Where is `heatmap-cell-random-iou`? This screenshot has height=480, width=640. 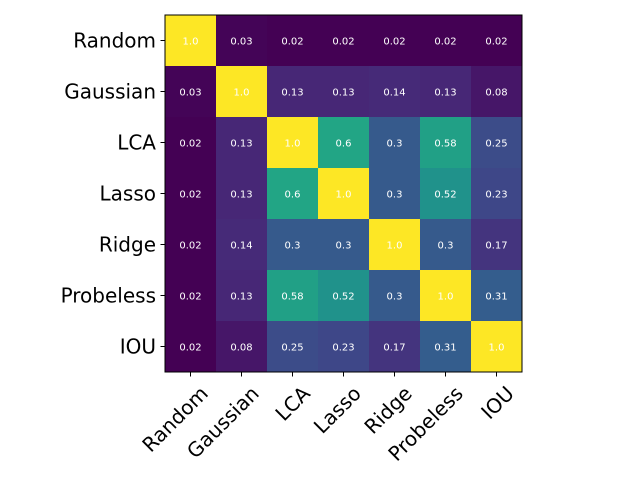
heatmap-cell-random-iou is located at coordinates (497, 41).